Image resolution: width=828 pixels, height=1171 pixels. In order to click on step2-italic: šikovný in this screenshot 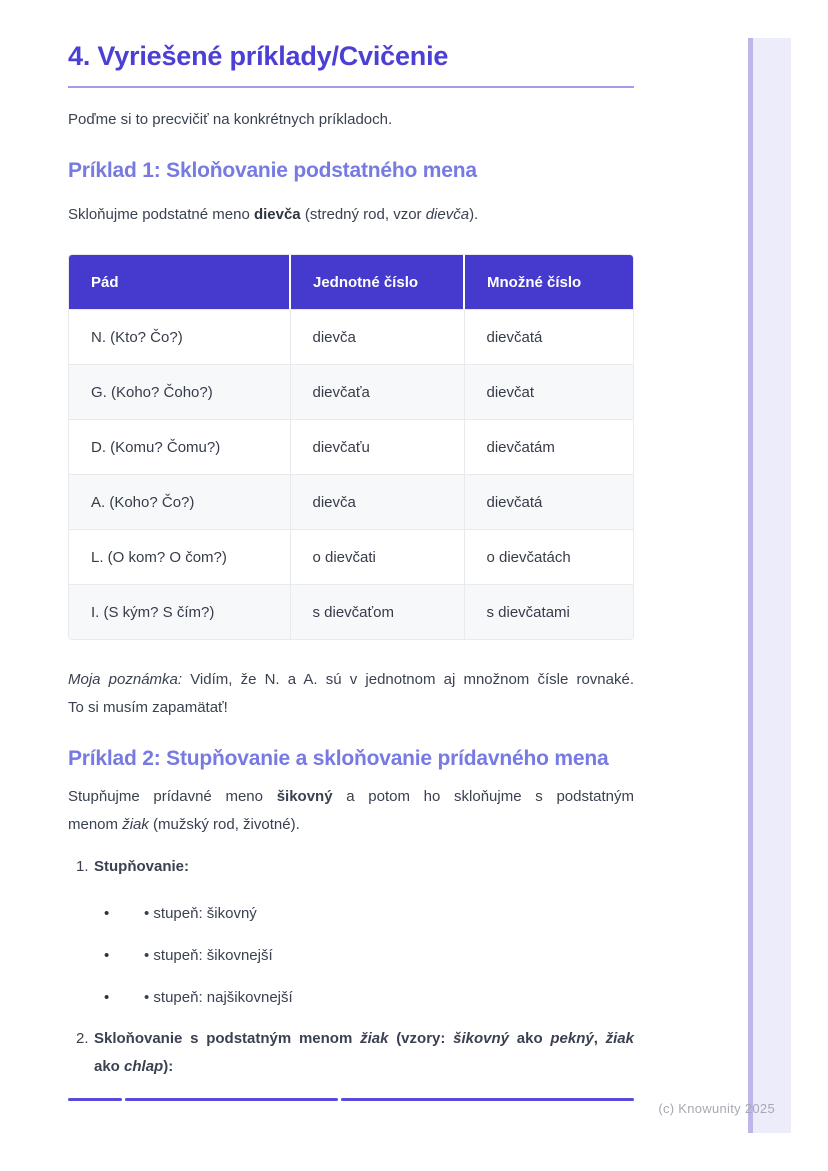, I will do `click(481, 1038)`.